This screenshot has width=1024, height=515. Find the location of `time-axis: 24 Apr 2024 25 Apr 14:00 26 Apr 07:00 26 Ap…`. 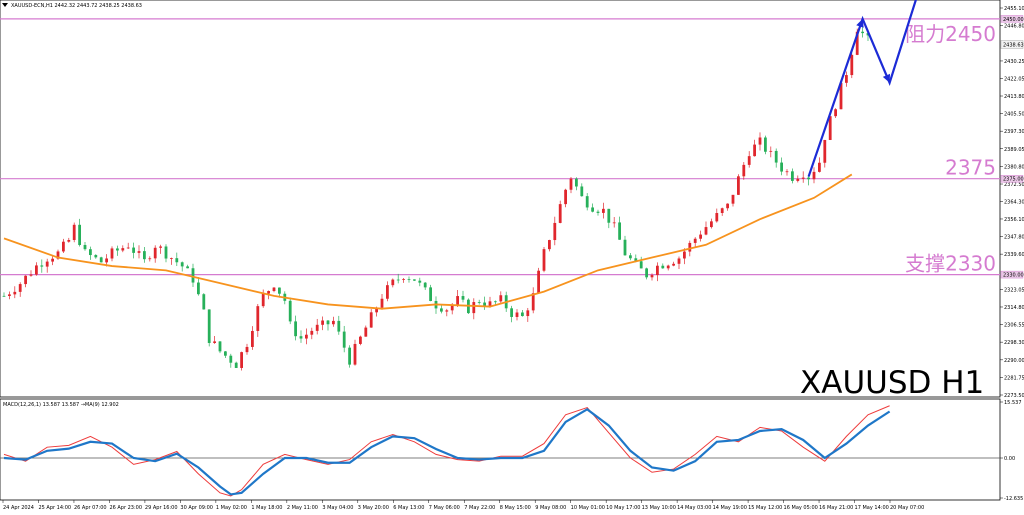

time-axis: 24 Apr 2024 25 Apr 14:00 26 Apr 07:00 26 Ap… is located at coordinates (463, 505).